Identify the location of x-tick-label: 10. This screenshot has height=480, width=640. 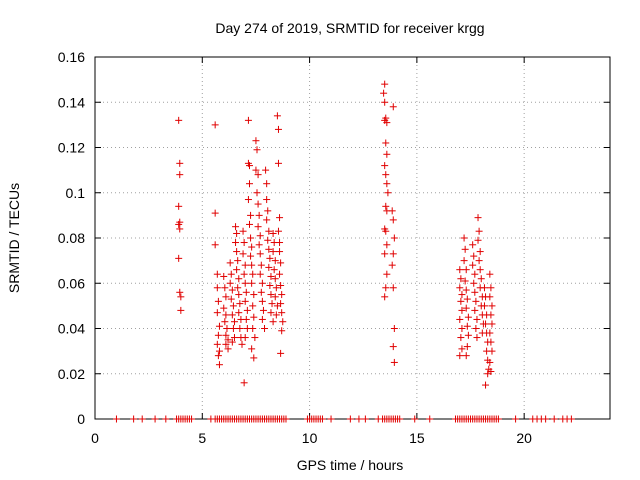
(310, 438).